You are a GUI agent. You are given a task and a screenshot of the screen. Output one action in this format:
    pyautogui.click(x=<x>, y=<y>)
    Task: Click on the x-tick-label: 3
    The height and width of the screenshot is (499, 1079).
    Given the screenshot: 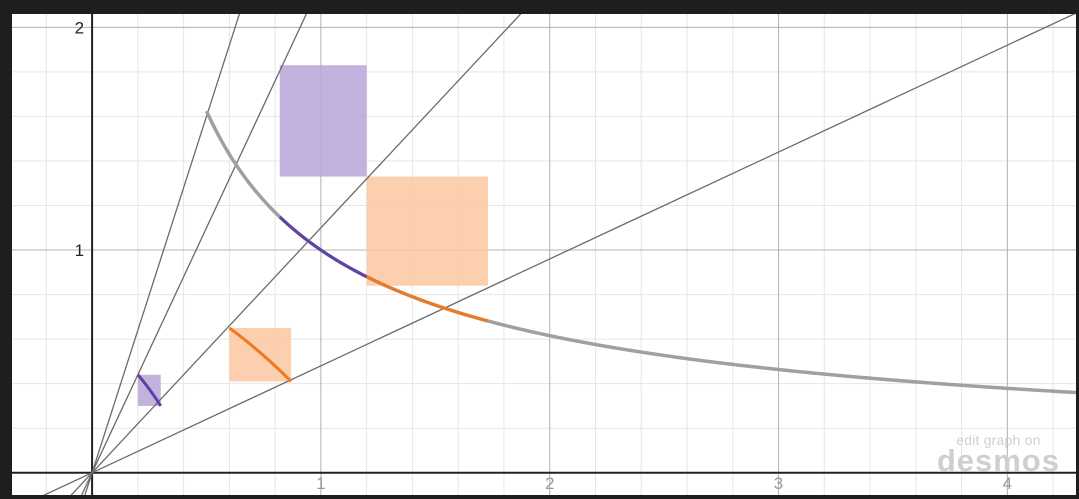 What is the action you would take?
    pyautogui.click(x=778, y=483)
    